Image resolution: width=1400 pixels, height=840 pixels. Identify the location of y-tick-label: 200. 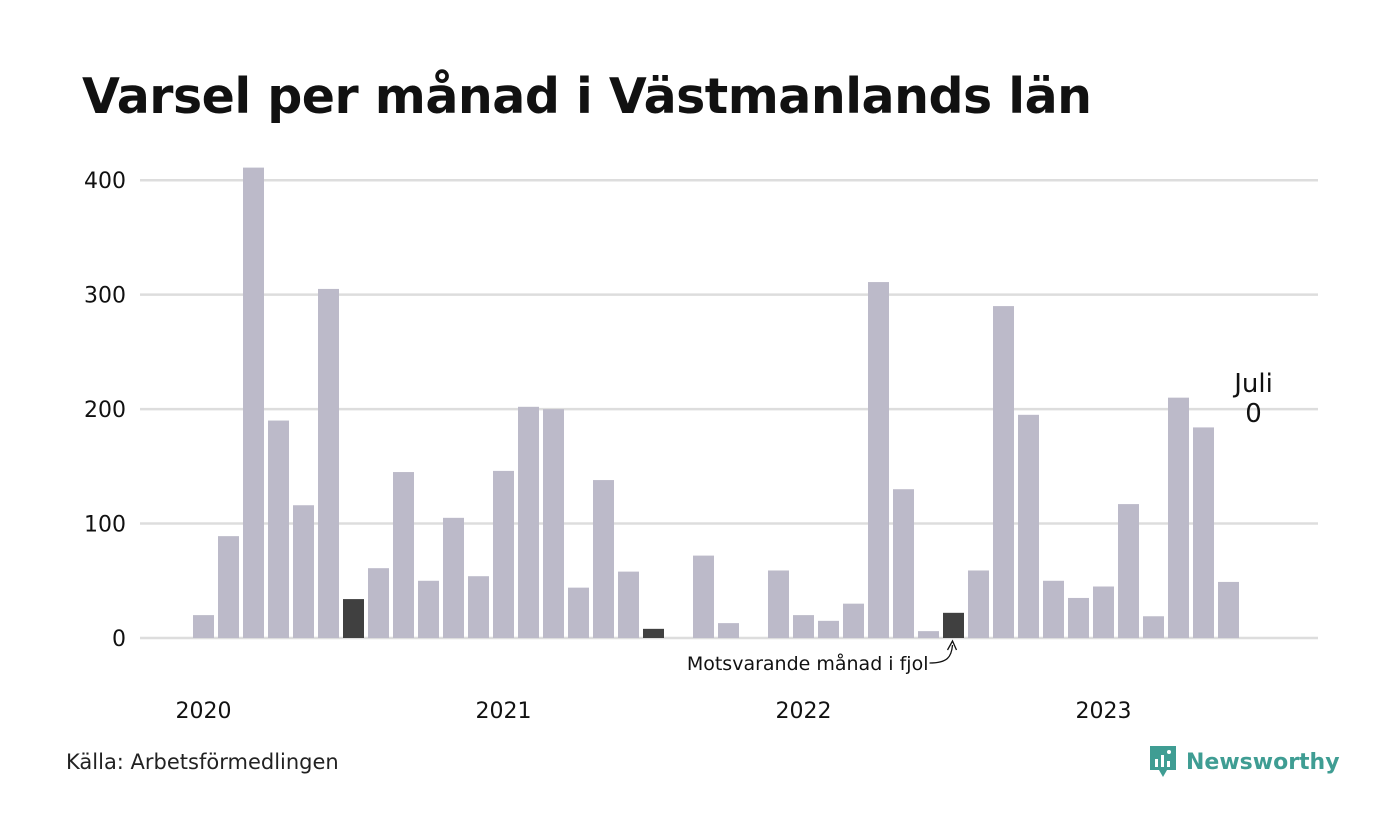
(105, 410).